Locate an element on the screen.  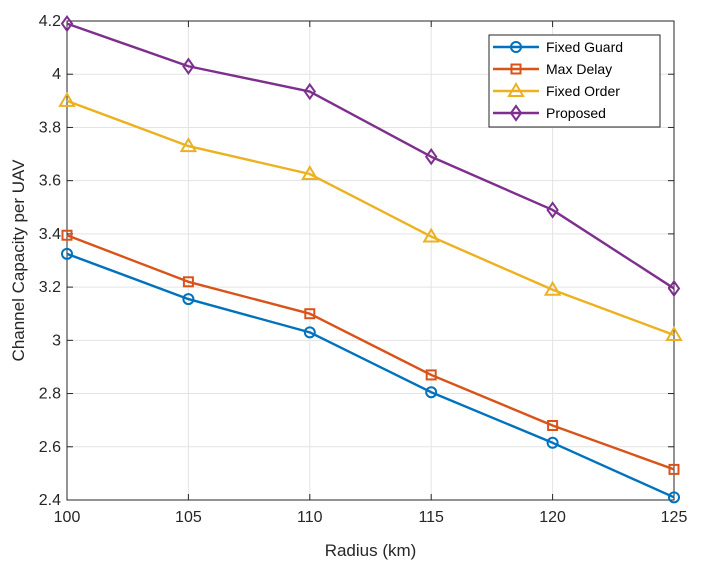
x-axis-label: Radius (km) is located at coordinates (371, 550).